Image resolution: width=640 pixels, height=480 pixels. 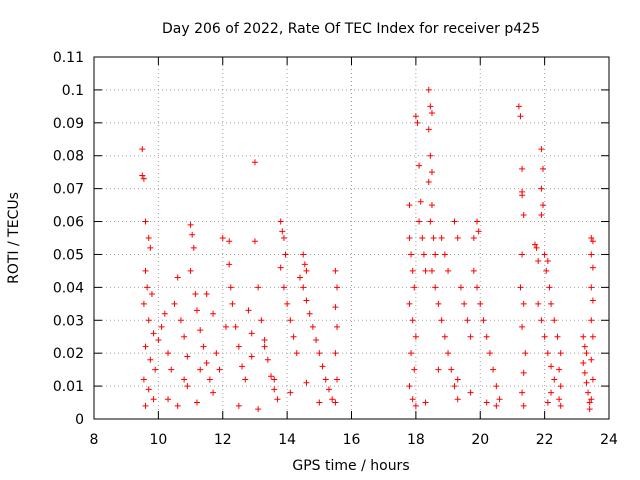 I want to click on x-axis-label: GPS time / hours, so click(x=350, y=466).